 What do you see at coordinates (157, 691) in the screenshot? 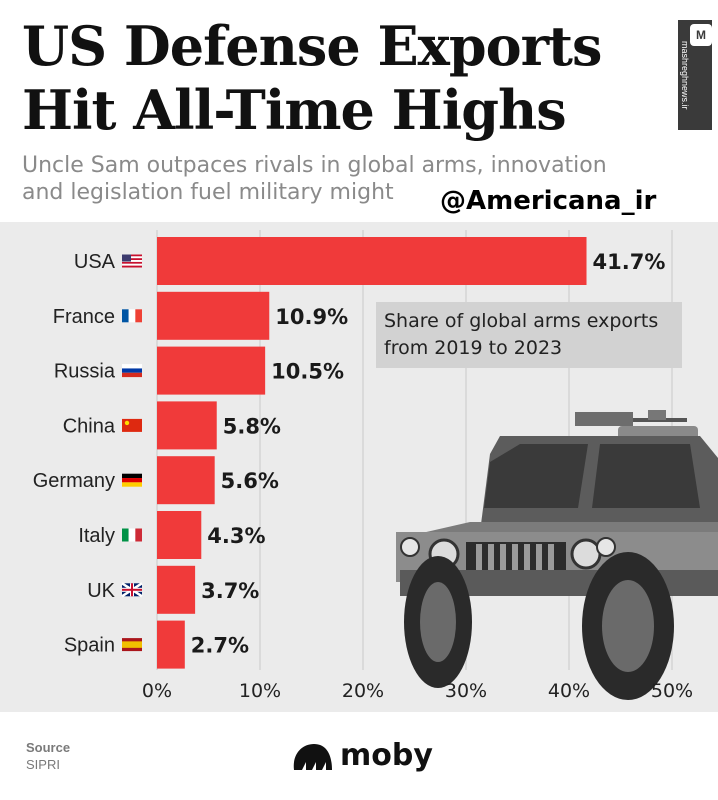
I see `x-tick-label: 0%` at bounding box center [157, 691].